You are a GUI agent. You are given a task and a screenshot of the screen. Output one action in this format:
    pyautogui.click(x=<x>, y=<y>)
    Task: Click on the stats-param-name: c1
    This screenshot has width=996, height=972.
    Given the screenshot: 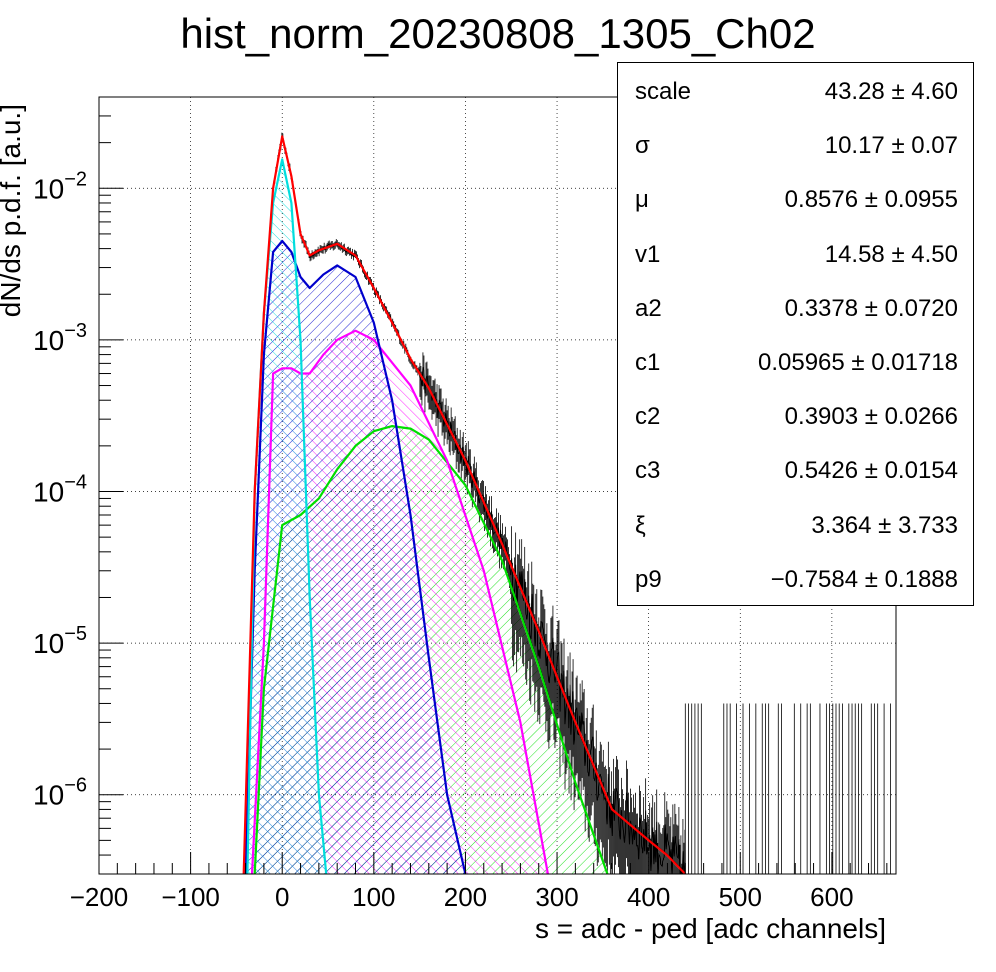 What is the action you would take?
    pyautogui.click(x=648, y=362)
    